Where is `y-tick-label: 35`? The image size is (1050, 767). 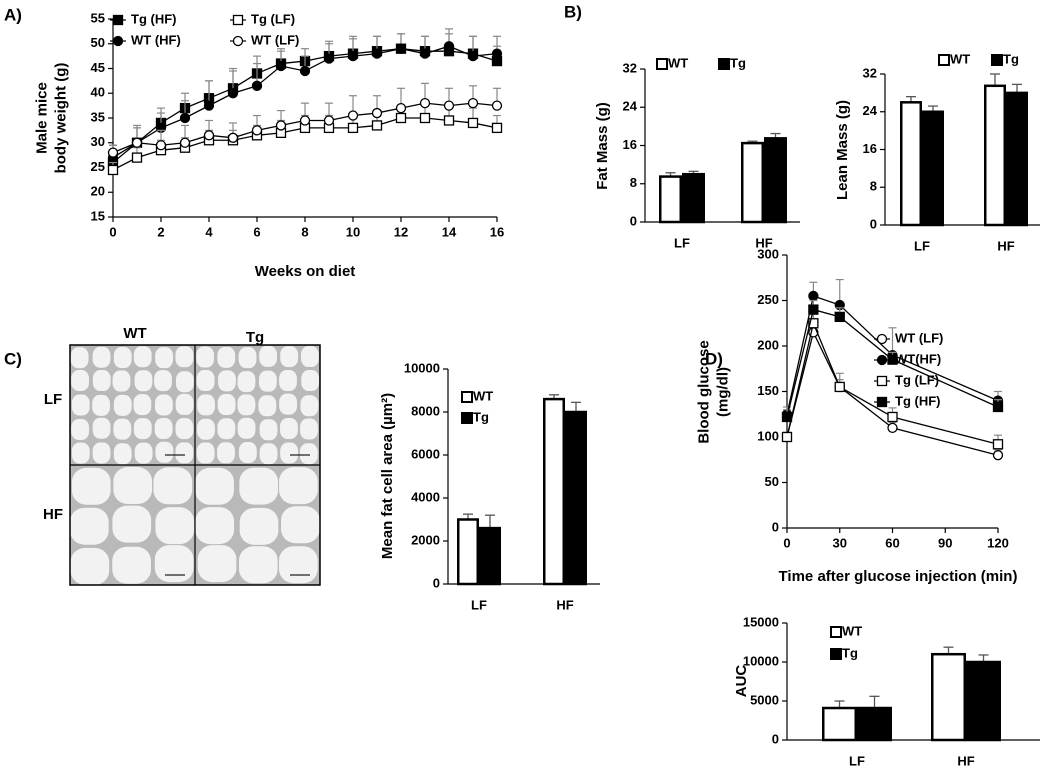 y-tick-label: 35 is located at coordinates (98, 116).